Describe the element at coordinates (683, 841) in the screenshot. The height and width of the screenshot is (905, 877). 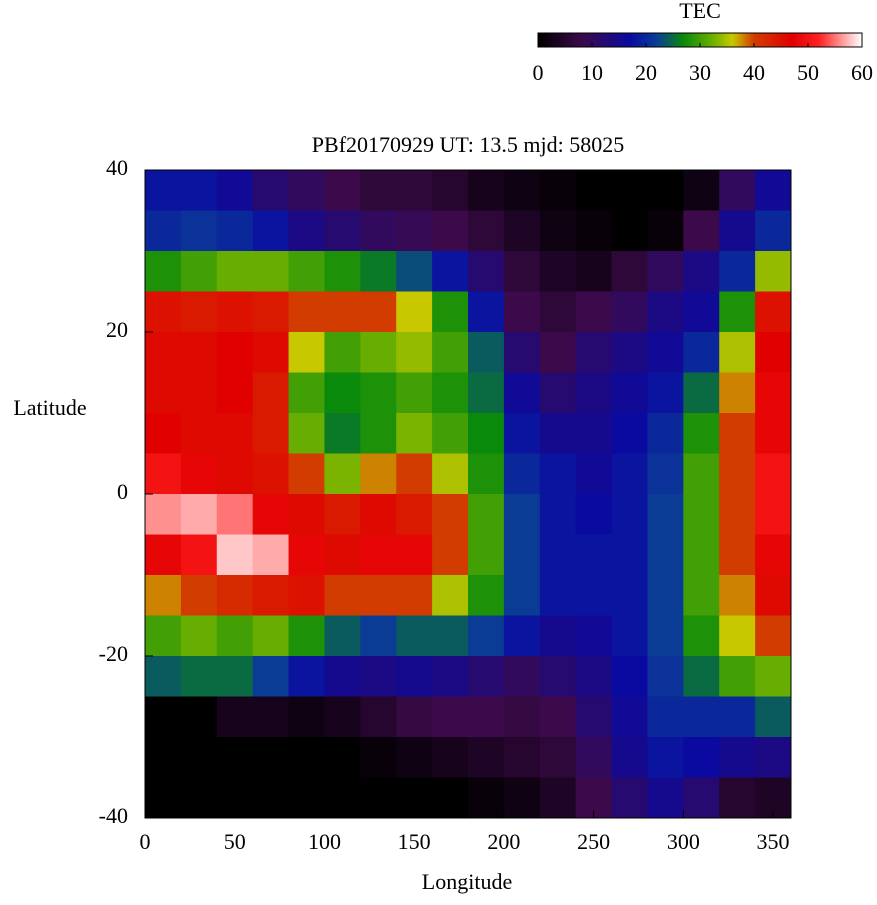
I see `x-tick-label: 300` at that location.